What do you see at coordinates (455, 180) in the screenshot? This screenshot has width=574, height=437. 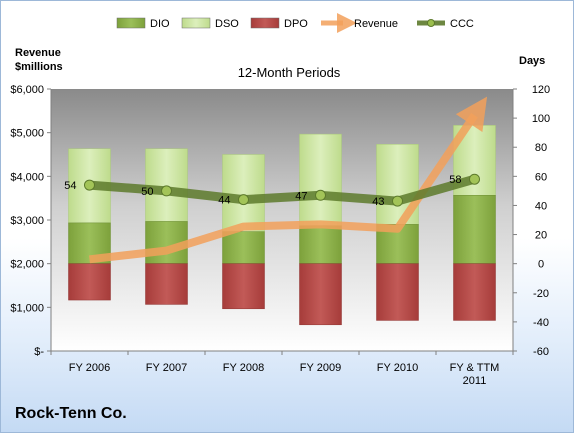 I see `ccc-data-label: 58` at bounding box center [455, 180].